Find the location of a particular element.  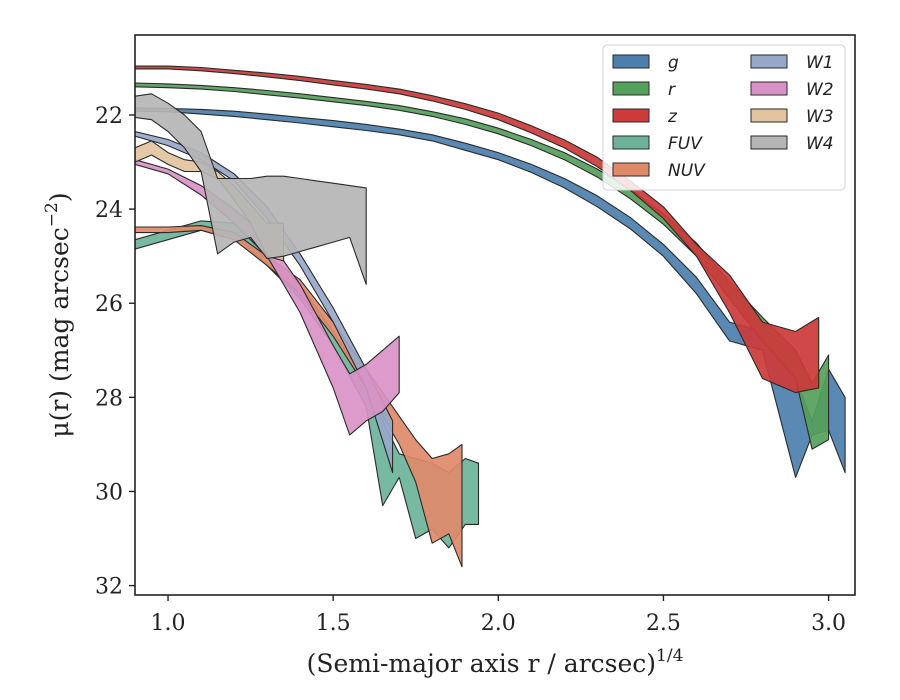

y-tick-label: 22 is located at coordinates (109, 116).